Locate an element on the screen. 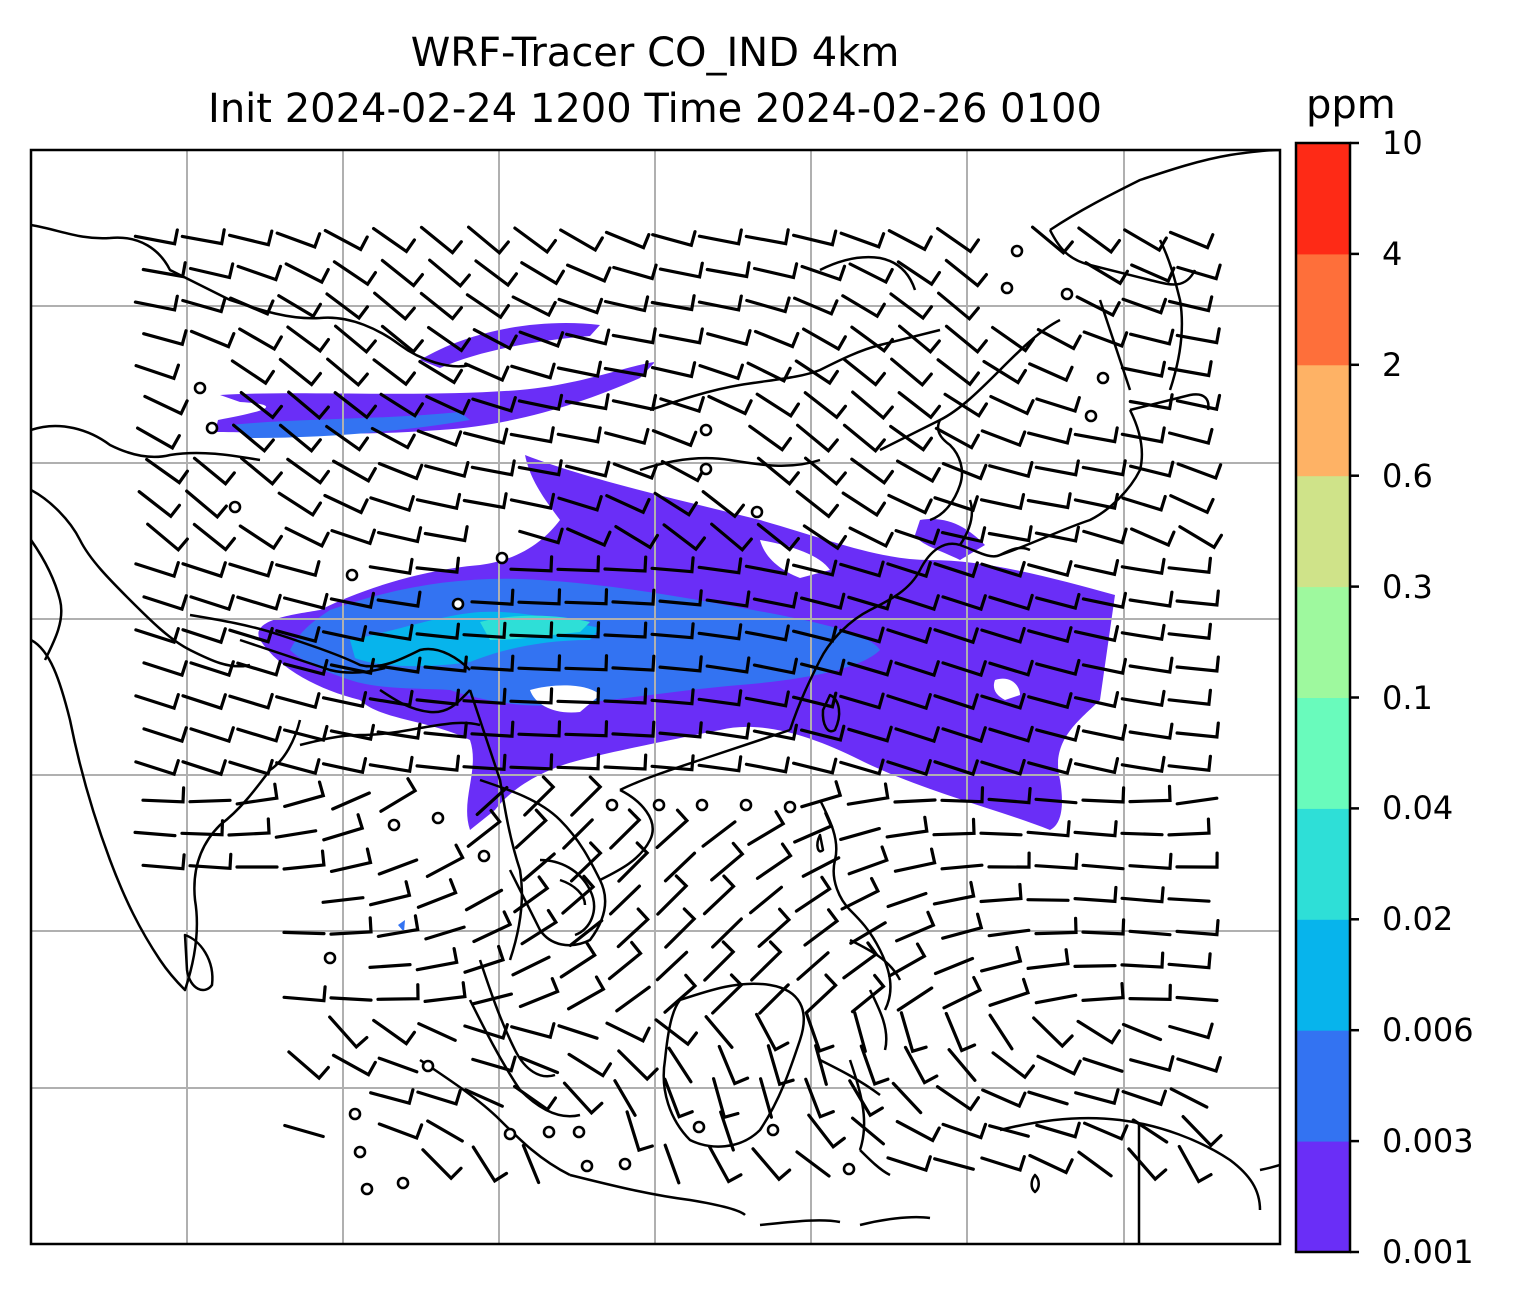 The image size is (1528, 1306). colorbar-tick-label: 0.1 is located at coordinates (1407, 697).